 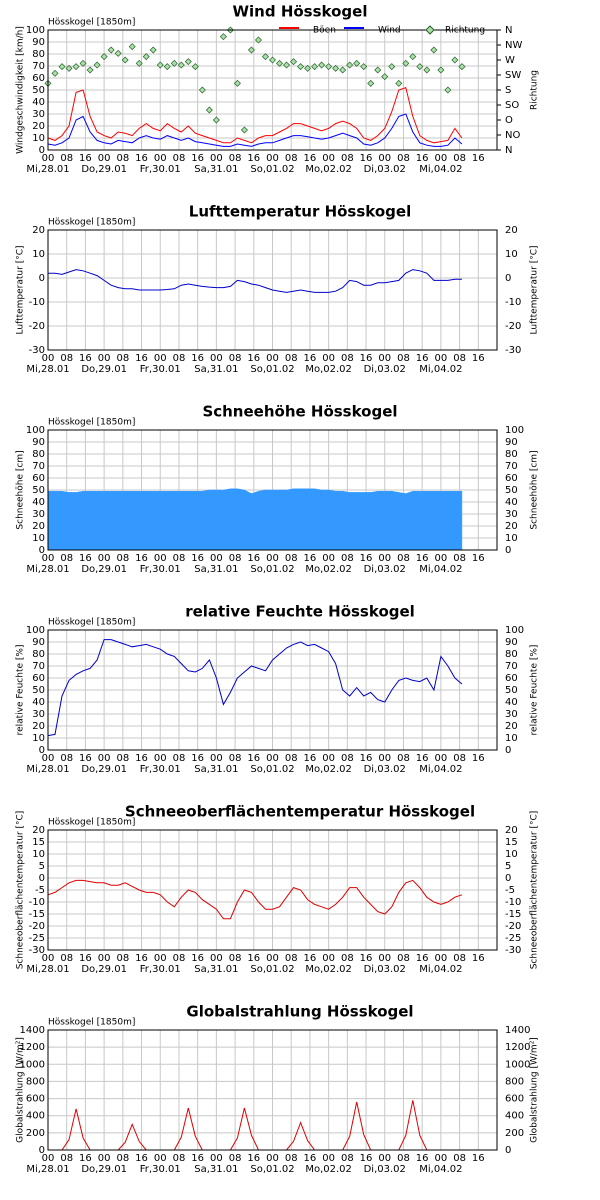 I want to click on x-day-label: Sa,31.01, so click(x=216, y=569).